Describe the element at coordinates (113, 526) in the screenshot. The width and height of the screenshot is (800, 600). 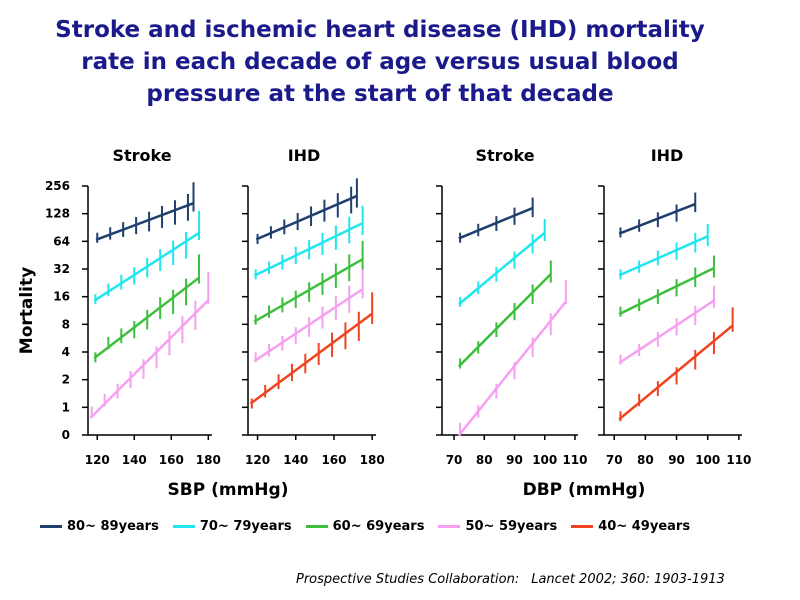
I see `legend-label-80-89: 80~ 89years` at that location.